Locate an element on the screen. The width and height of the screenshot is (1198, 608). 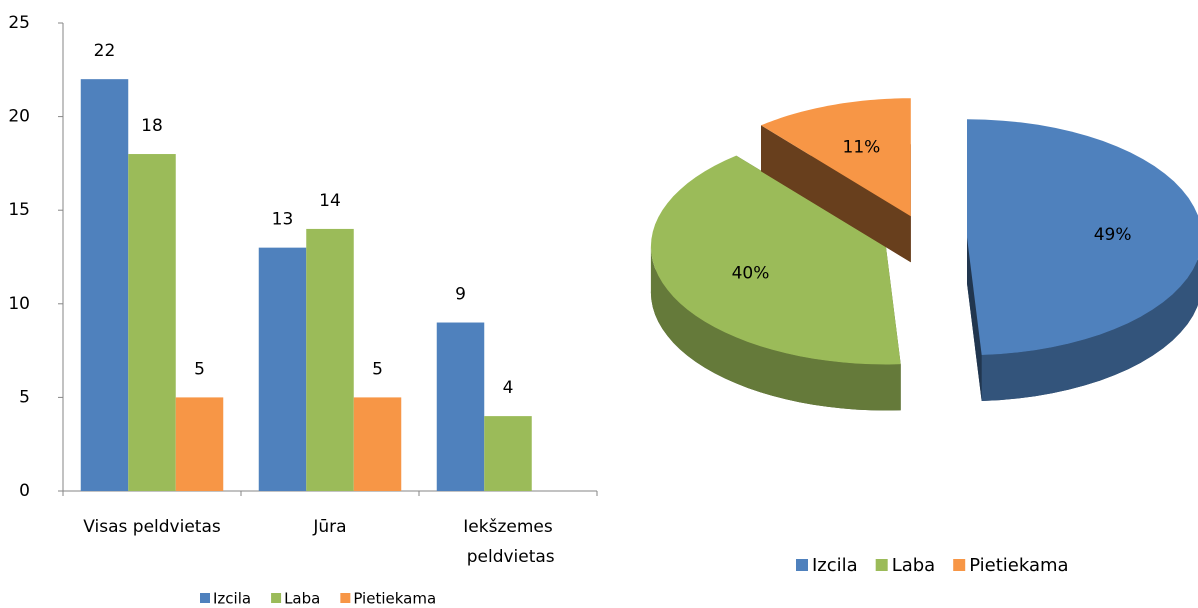
y-tick-label: 0 is located at coordinates (24, 491).